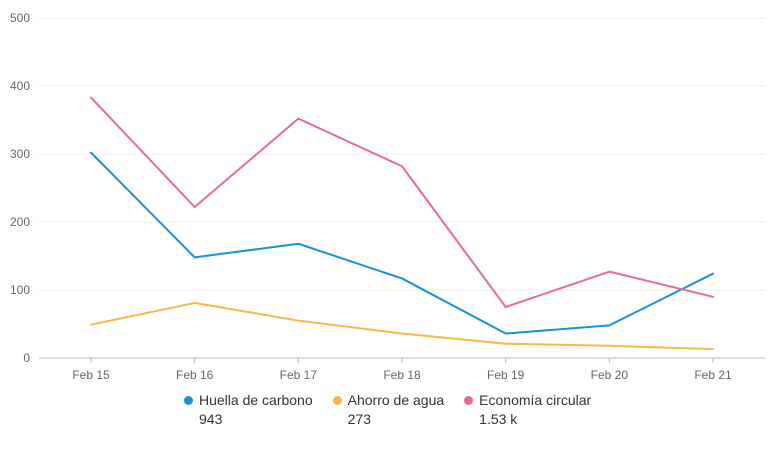 The height and width of the screenshot is (453, 772). What do you see at coordinates (713, 375) in the screenshot?
I see `x-tick-label: Feb 21` at bounding box center [713, 375].